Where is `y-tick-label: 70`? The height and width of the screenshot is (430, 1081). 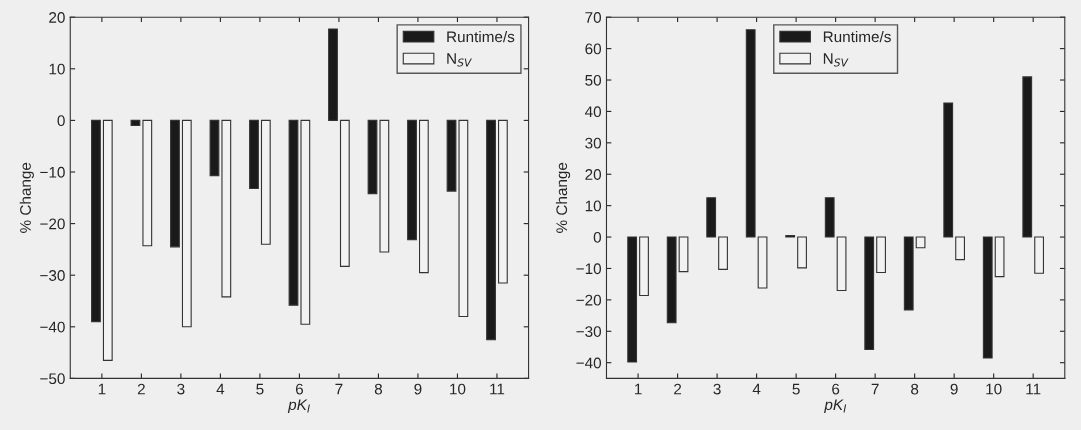
y-tick-label: 70 is located at coordinates (593, 17).